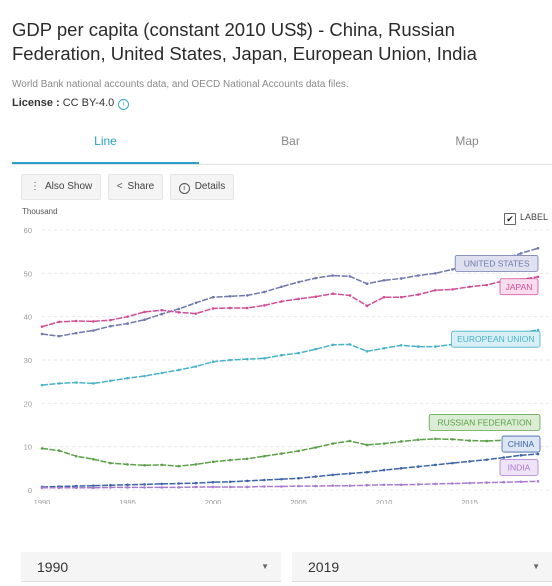 This screenshot has width=552, height=586. What do you see at coordinates (484, 422) in the screenshot?
I see `series-label: RUSSIAN FEDERATION` at bounding box center [484, 422].